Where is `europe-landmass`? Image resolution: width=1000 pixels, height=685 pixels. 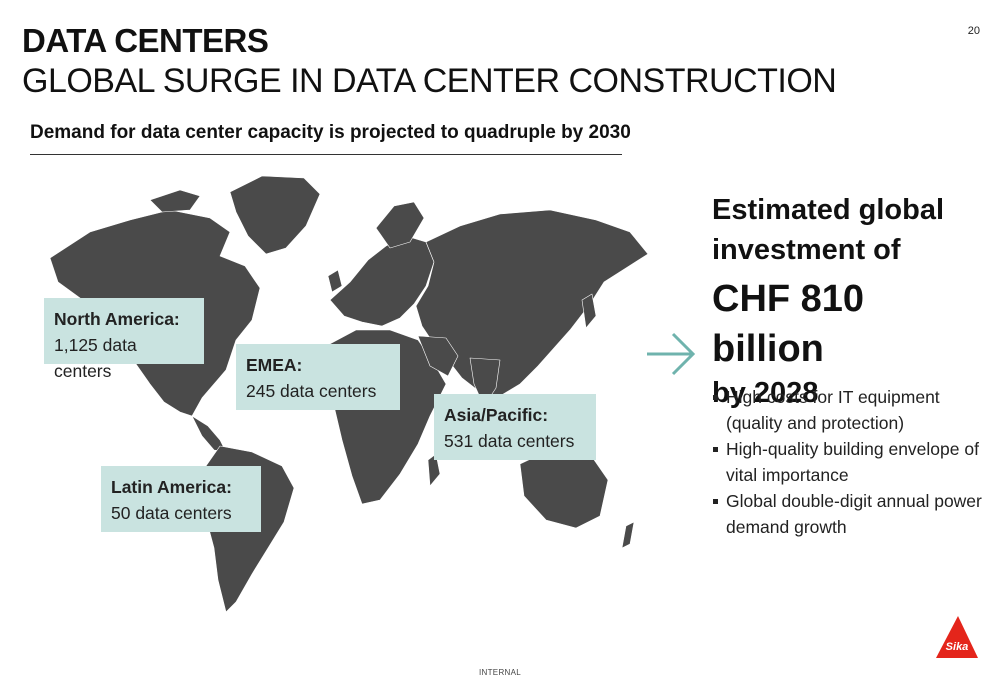 europe-landmass is located at coordinates (382, 281).